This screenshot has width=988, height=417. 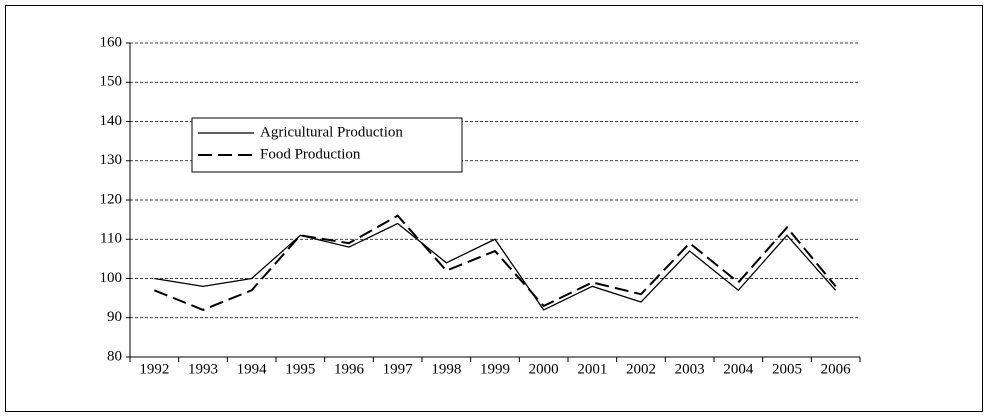 What do you see at coordinates (641, 369) in the screenshot?
I see `x-tick-label: 2002` at bounding box center [641, 369].